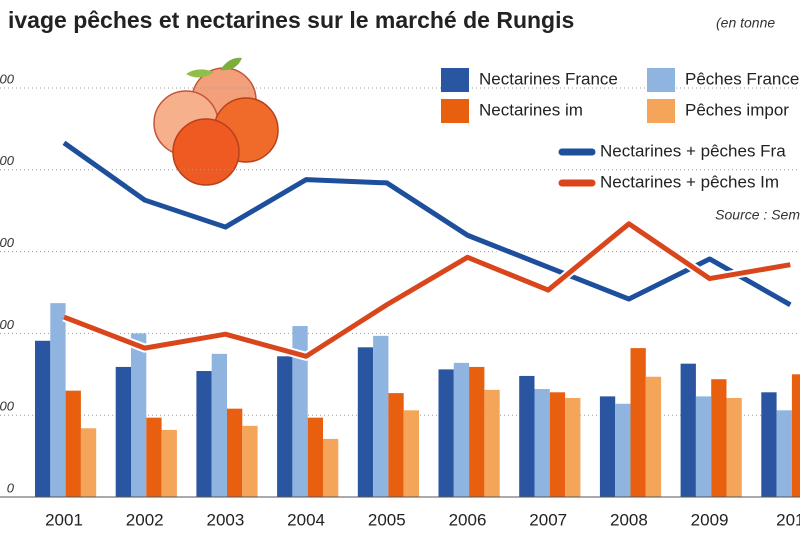 This screenshot has width=800, height=550. What do you see at coordinates (757, 215) in the screenshot?
I see `source: Source : Sem` at bounding box center [757, 215].